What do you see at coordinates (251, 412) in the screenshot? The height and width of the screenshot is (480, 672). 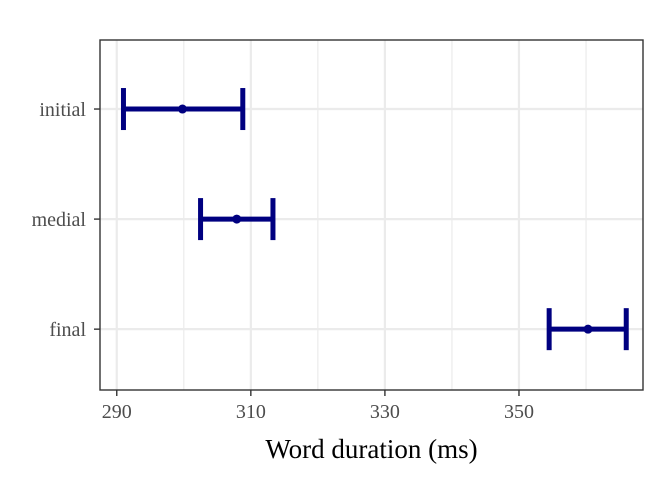 I see `x-tick-label-310: 310` at bounding box center [251, 412].